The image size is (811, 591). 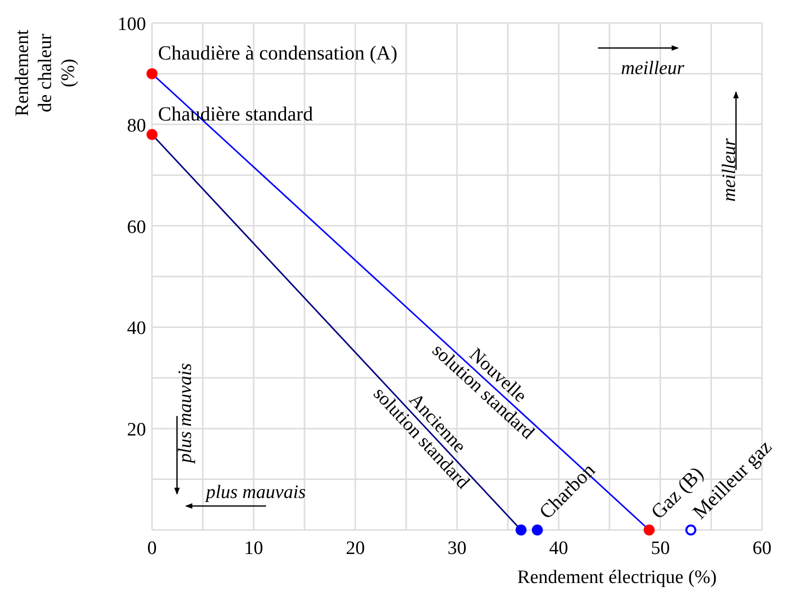 I want to click on y-tick-label: 80, so click(x=136, y=125).